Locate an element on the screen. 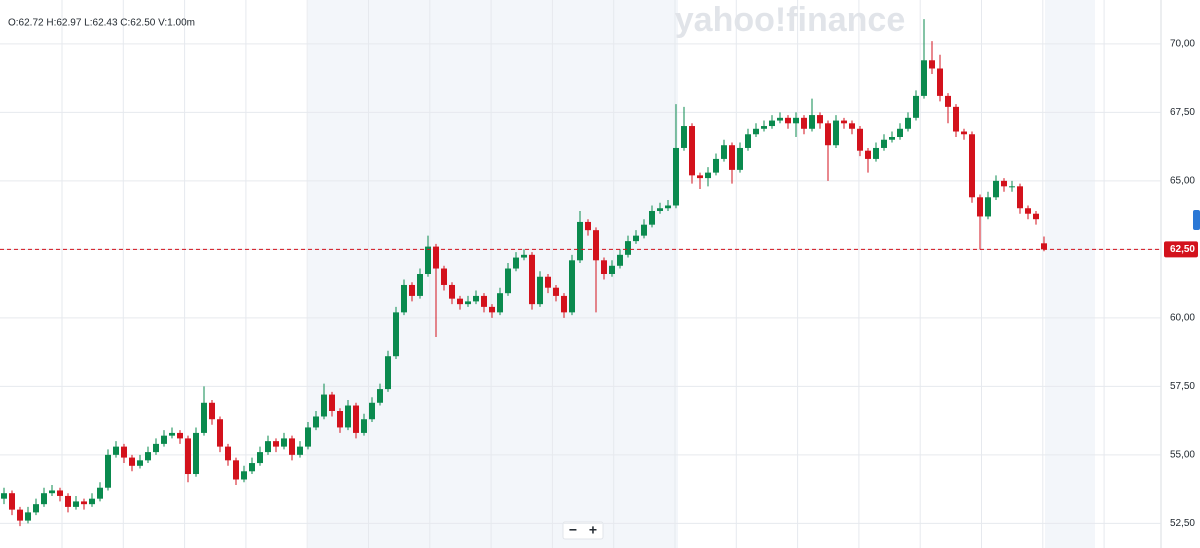 The width and height of the screenshot is (1200, 548). y-tick-label: 70,00 is located at coordinates (1182, 43).